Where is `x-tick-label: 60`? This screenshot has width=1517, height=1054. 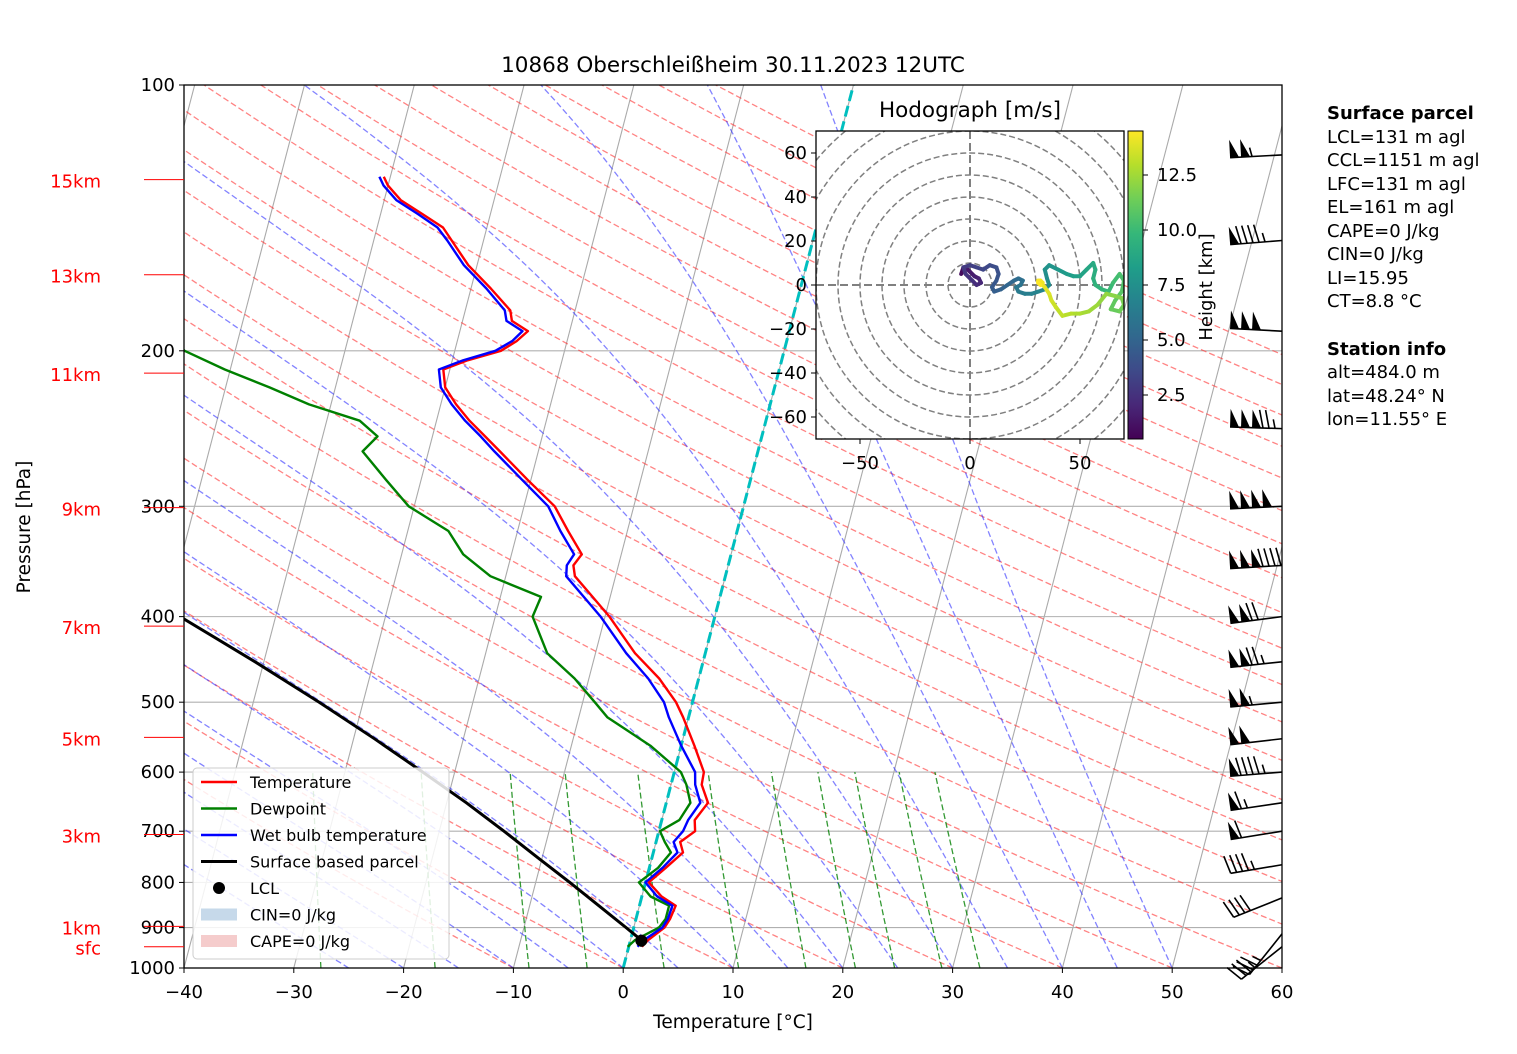
x-tick-label: 60 is located at coordinates (1282, 992).